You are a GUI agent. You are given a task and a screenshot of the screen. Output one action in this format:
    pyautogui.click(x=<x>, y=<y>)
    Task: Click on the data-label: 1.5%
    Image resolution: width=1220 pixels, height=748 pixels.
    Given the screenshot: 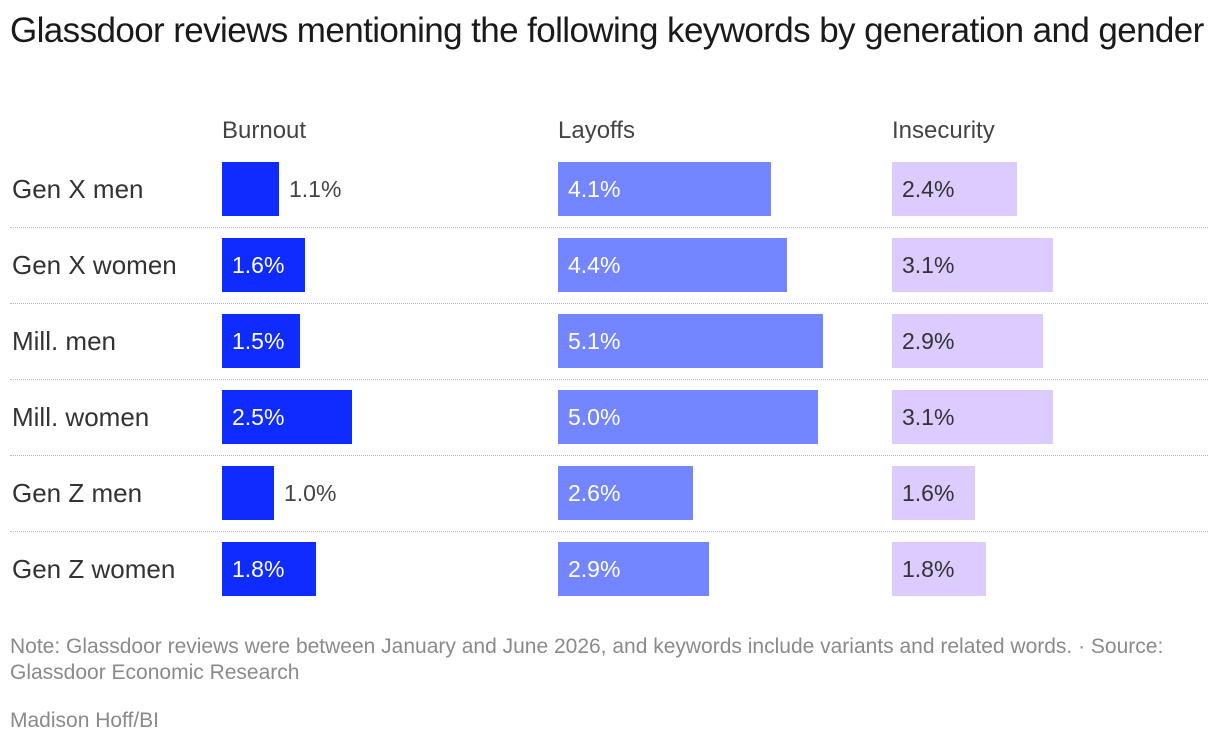 What is the action you would take?
    pyautogui.click(x=258, y=341)
    